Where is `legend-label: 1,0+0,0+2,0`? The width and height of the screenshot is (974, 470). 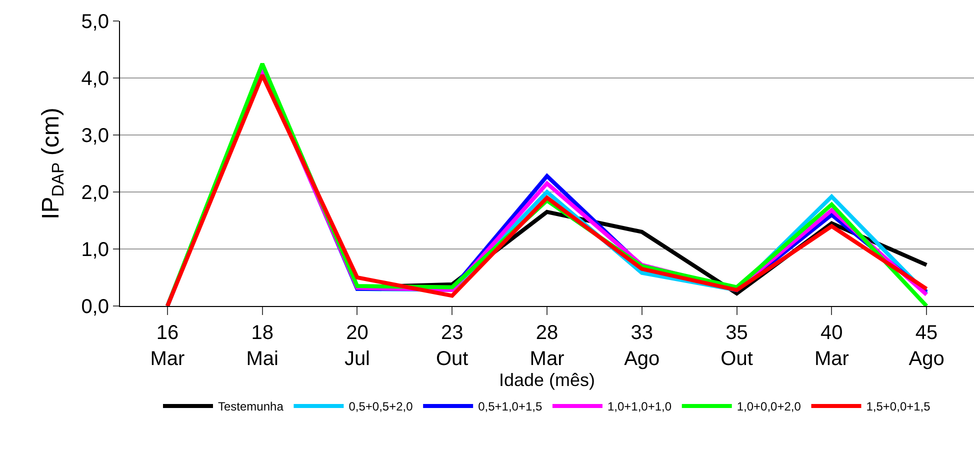
legend-label: 1,0+0,0+2,0 is located at coordinates (769, 407).